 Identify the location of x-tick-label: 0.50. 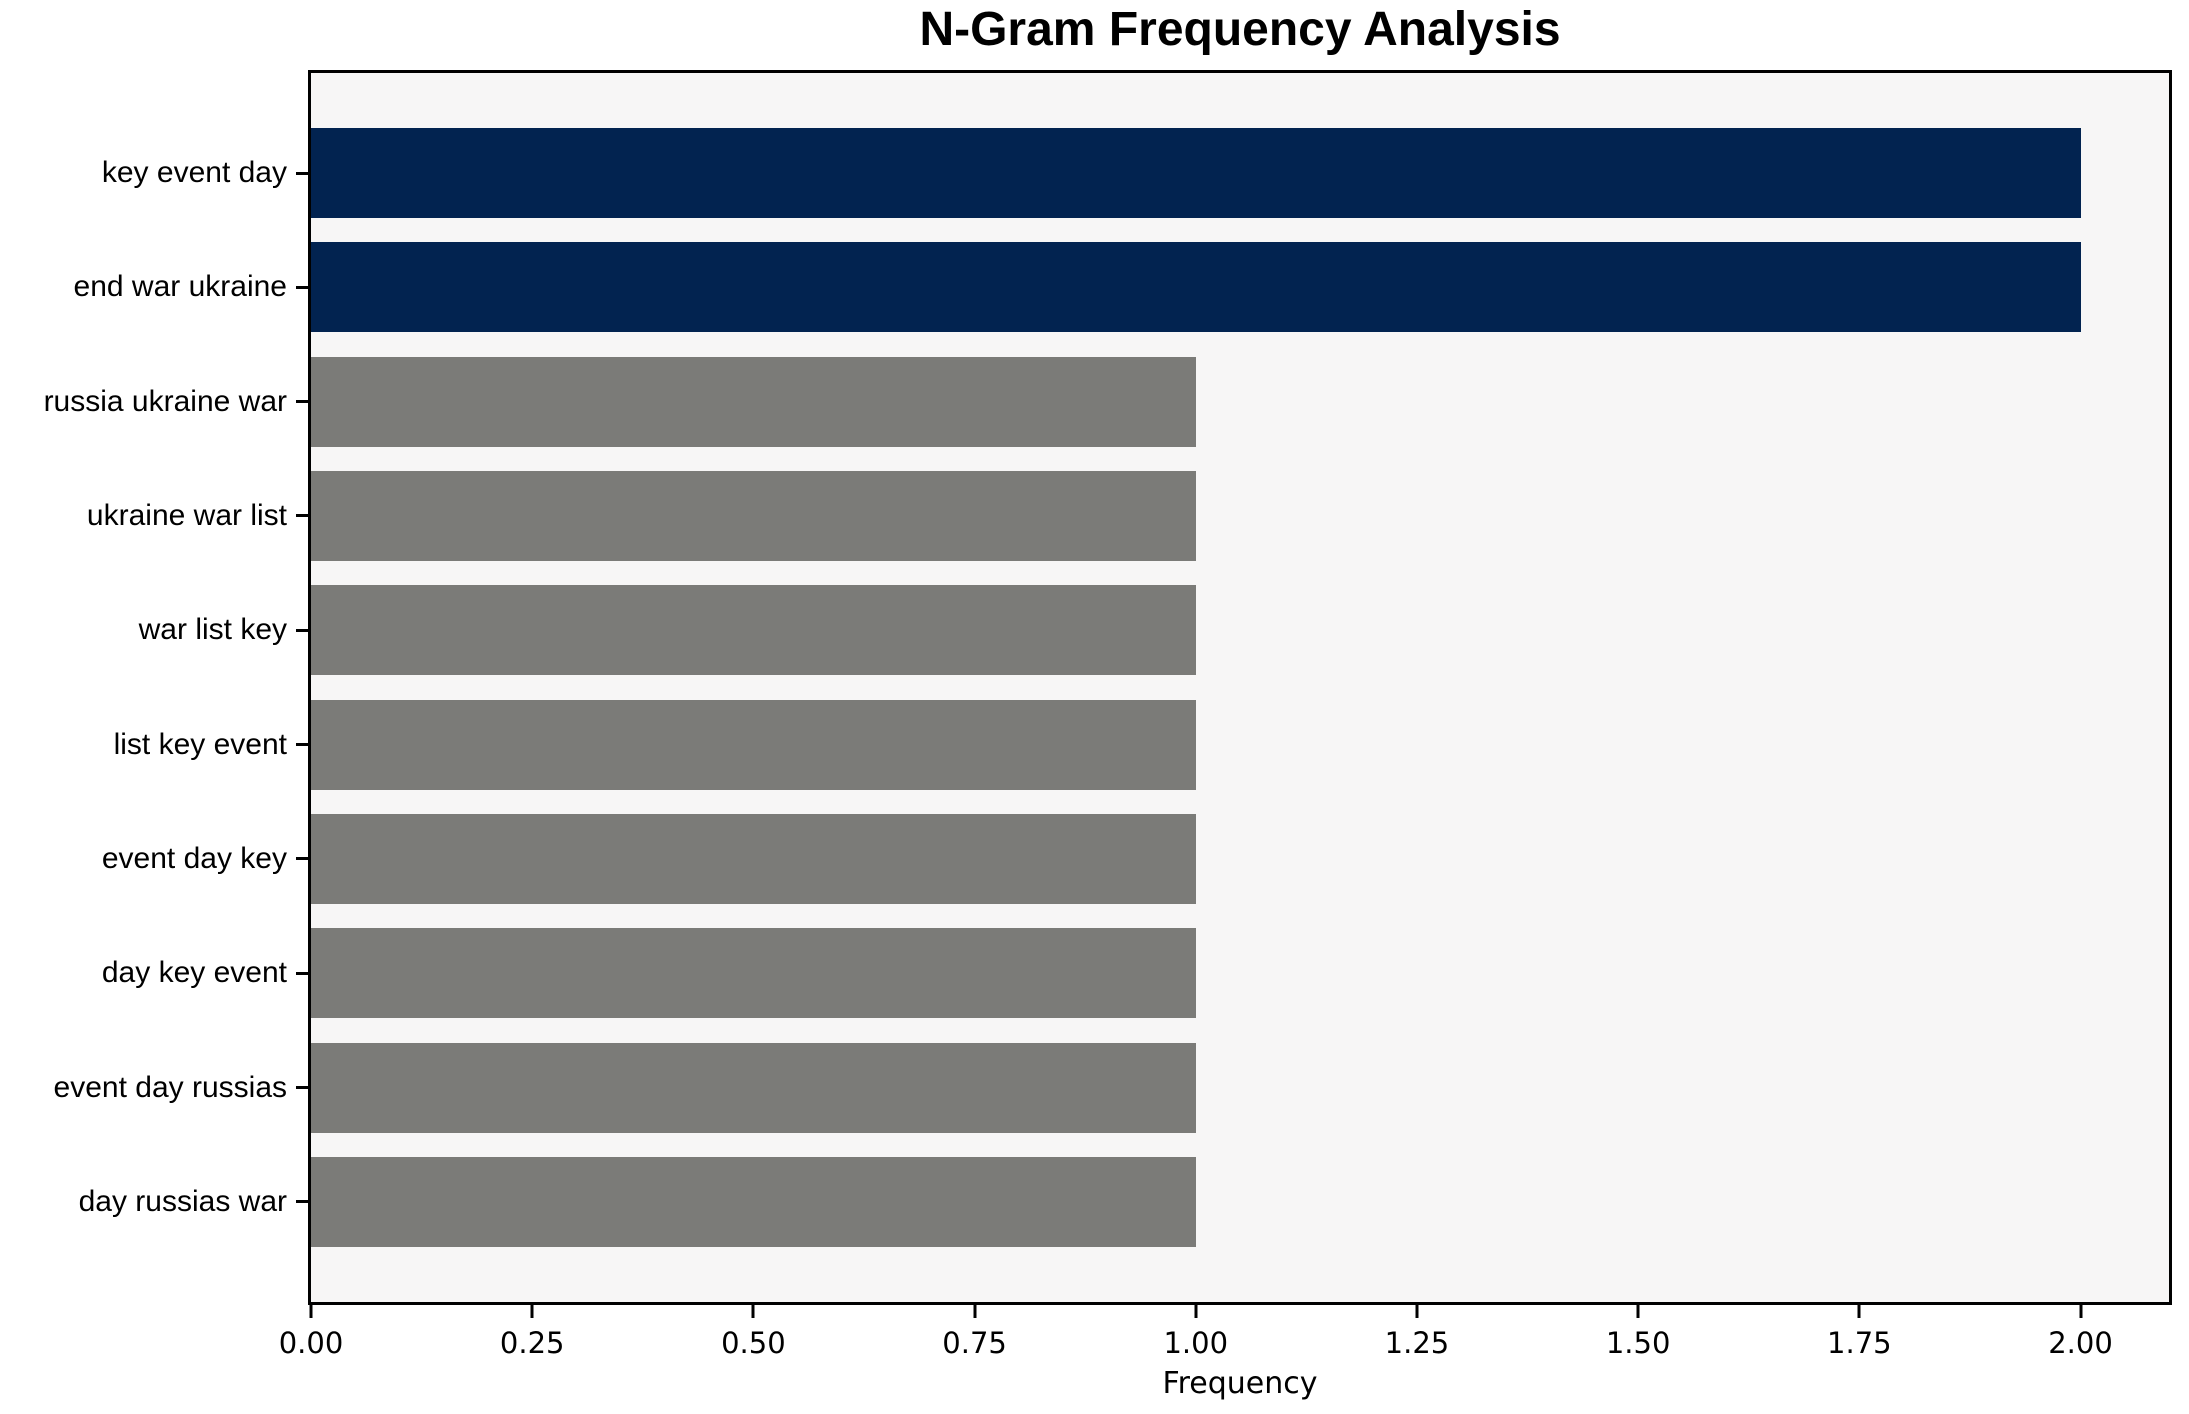
(753, 1343).